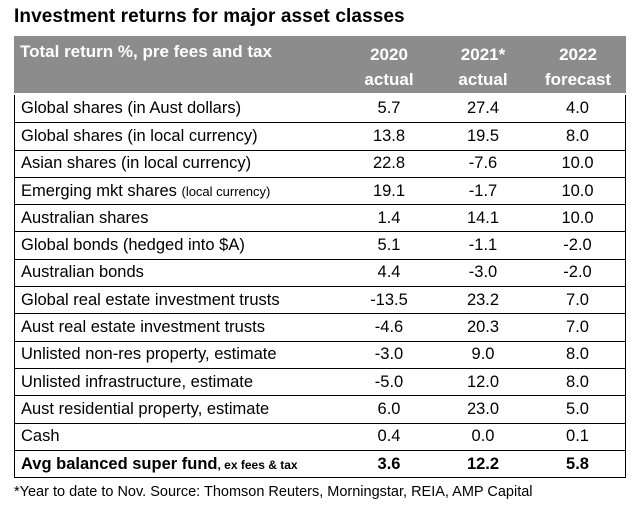 This screenshot has width=640, height=510. I want to click on asset-class-cell: Global real estate investment trusts, so click(178, 300).